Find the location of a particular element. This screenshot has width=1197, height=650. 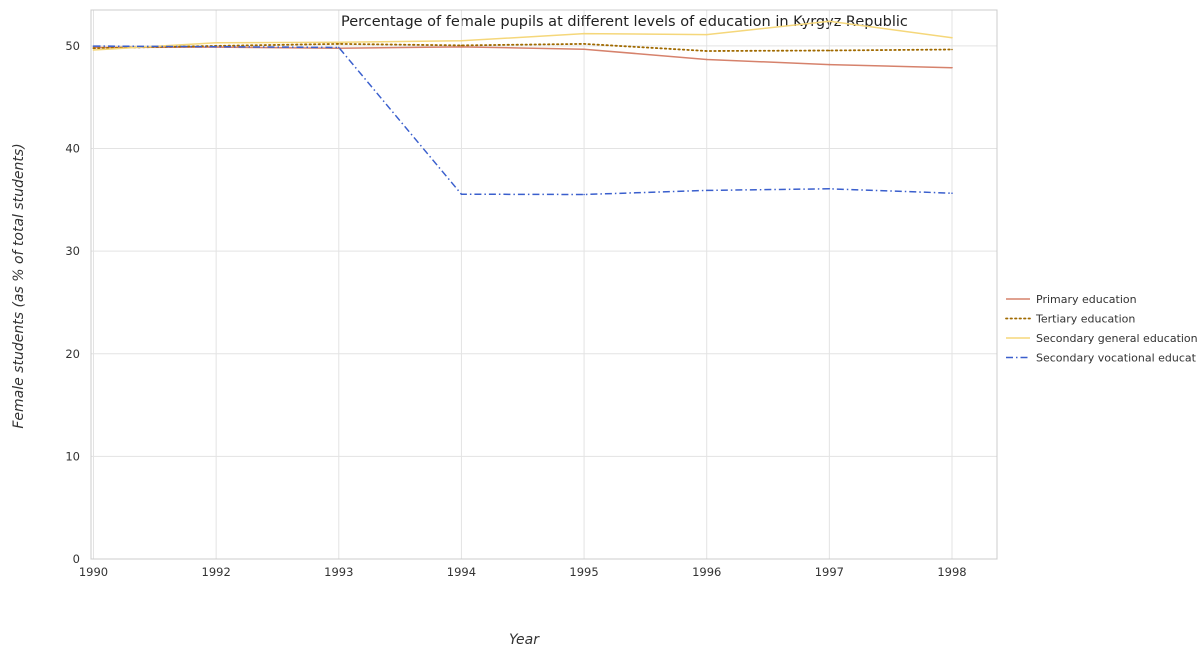

series-primary-education is located at coordinates (522, 57).